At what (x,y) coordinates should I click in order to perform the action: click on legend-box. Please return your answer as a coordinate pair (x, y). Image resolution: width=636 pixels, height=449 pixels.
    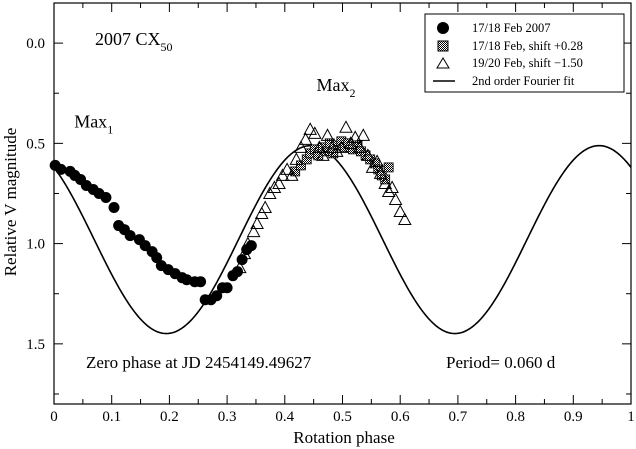
    Looking at the image, I should click on (524, 53).